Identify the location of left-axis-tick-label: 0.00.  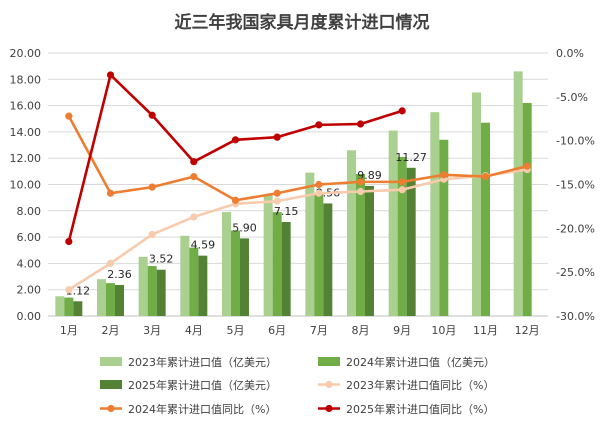
(29, 316).